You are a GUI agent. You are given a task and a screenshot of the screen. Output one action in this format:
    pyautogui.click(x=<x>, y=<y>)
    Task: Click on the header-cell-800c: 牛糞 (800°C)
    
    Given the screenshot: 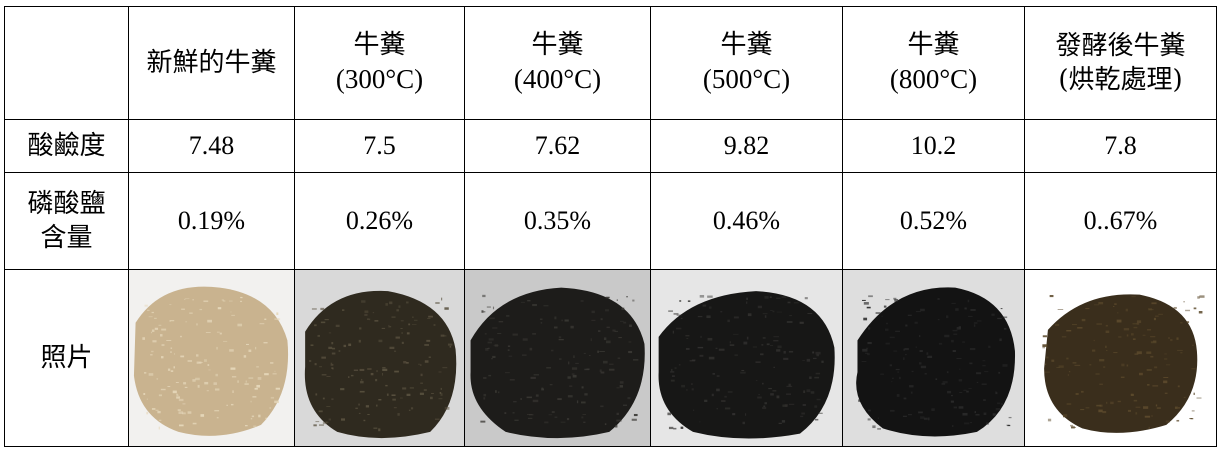 What is the action you would take?
    pyautogui.click(x=933, y=63)
    